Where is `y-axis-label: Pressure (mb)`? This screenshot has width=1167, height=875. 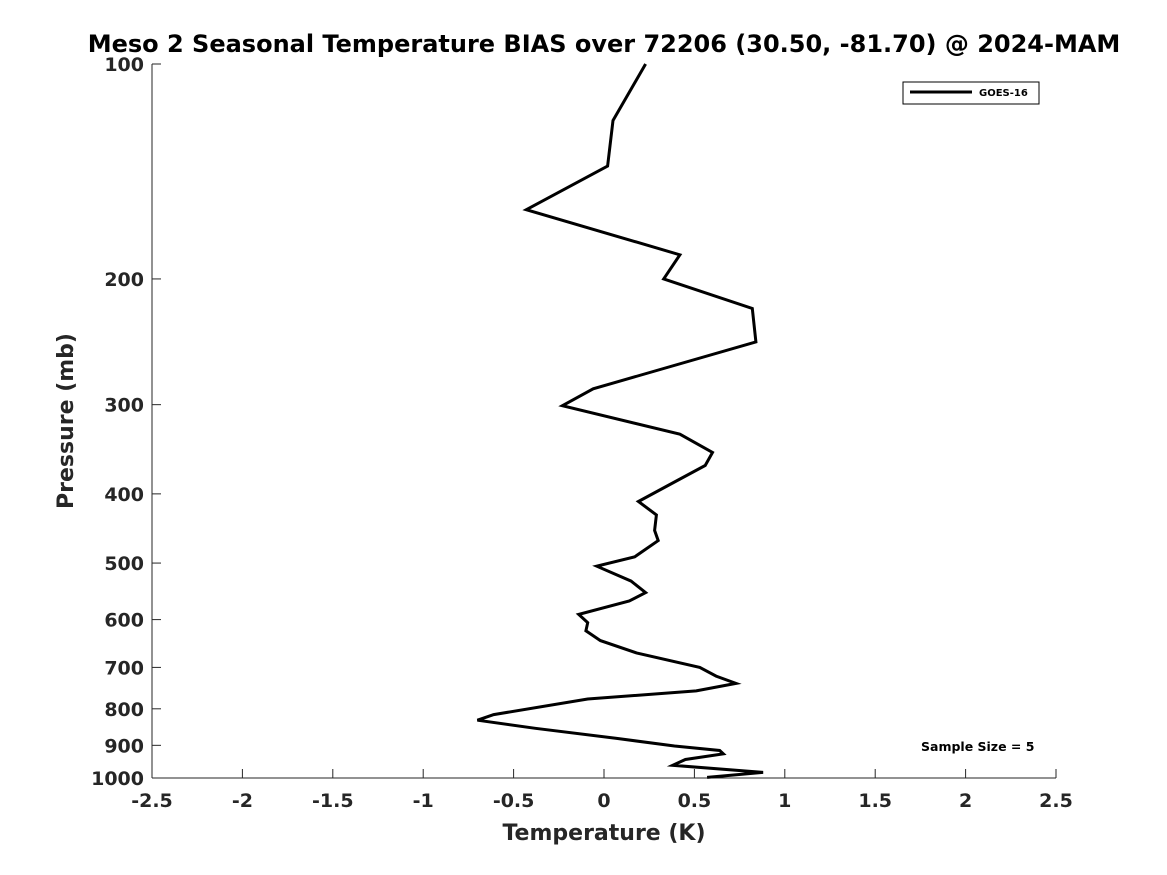
y-axis-label: Pressure (mb) is located at coordinates (66, 421).